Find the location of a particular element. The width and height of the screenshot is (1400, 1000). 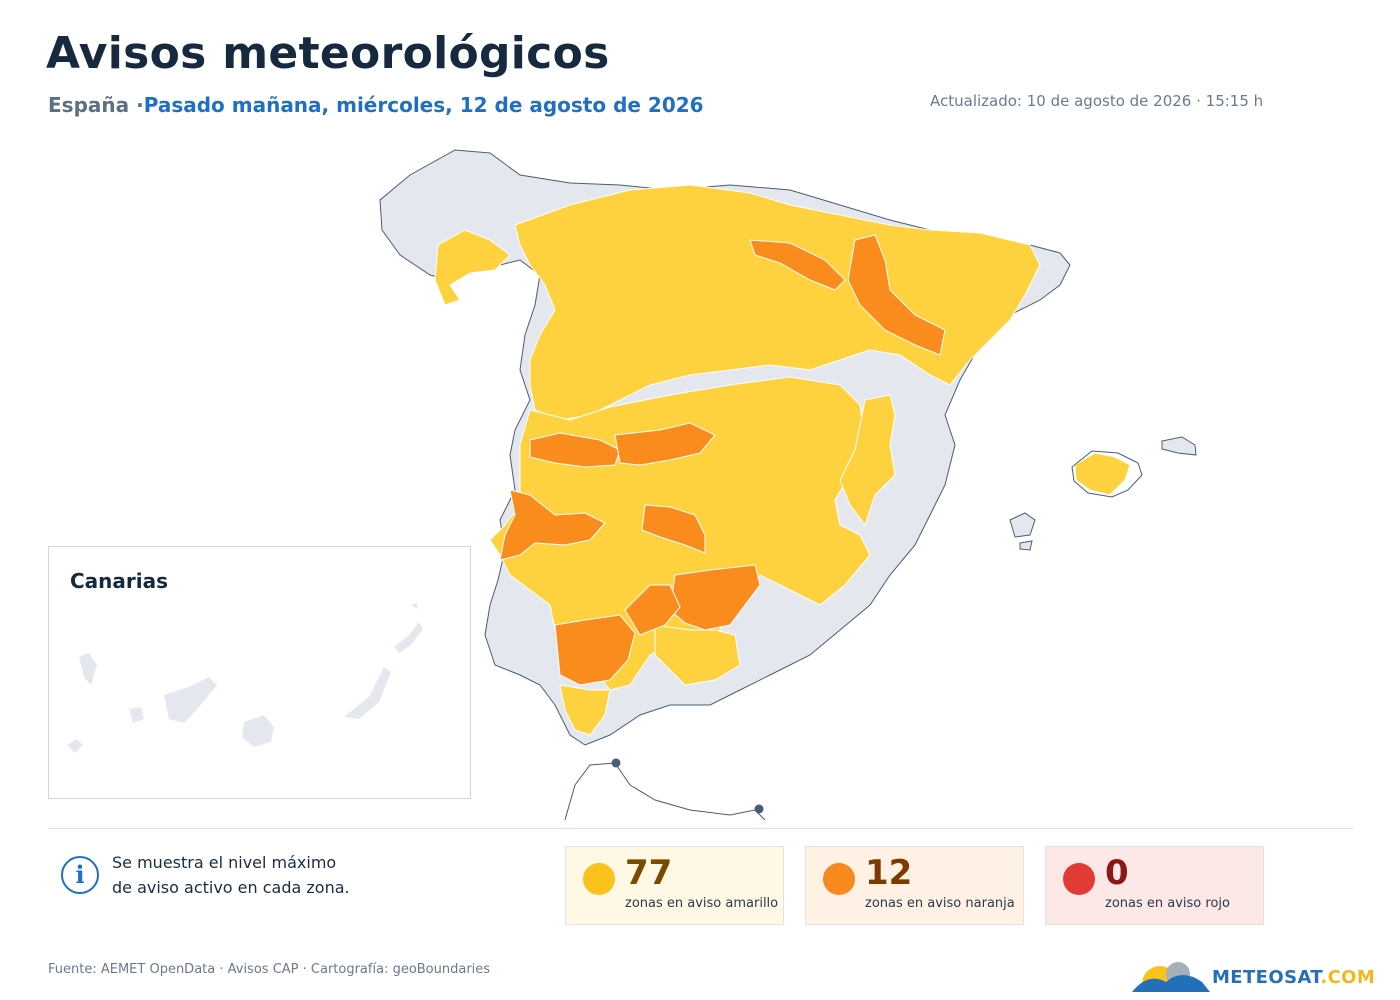

zone-yellow-levante is located at coordinates (867, 460).